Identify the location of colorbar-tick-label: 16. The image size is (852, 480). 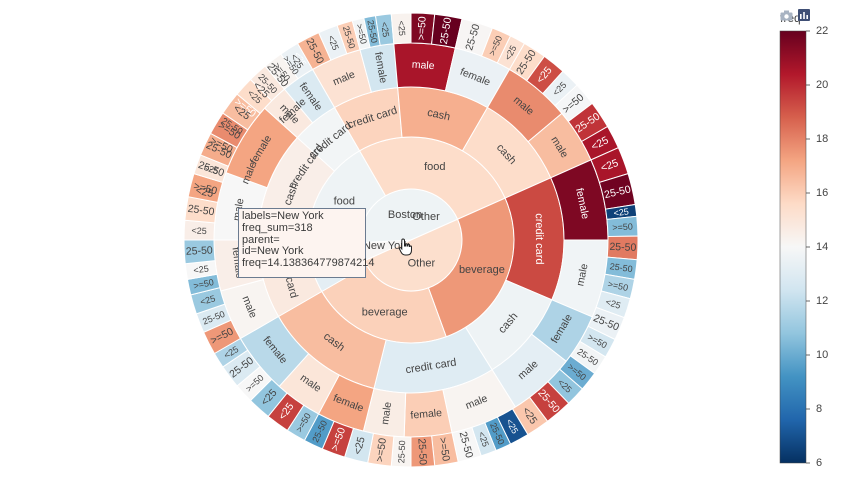
(822, 193).